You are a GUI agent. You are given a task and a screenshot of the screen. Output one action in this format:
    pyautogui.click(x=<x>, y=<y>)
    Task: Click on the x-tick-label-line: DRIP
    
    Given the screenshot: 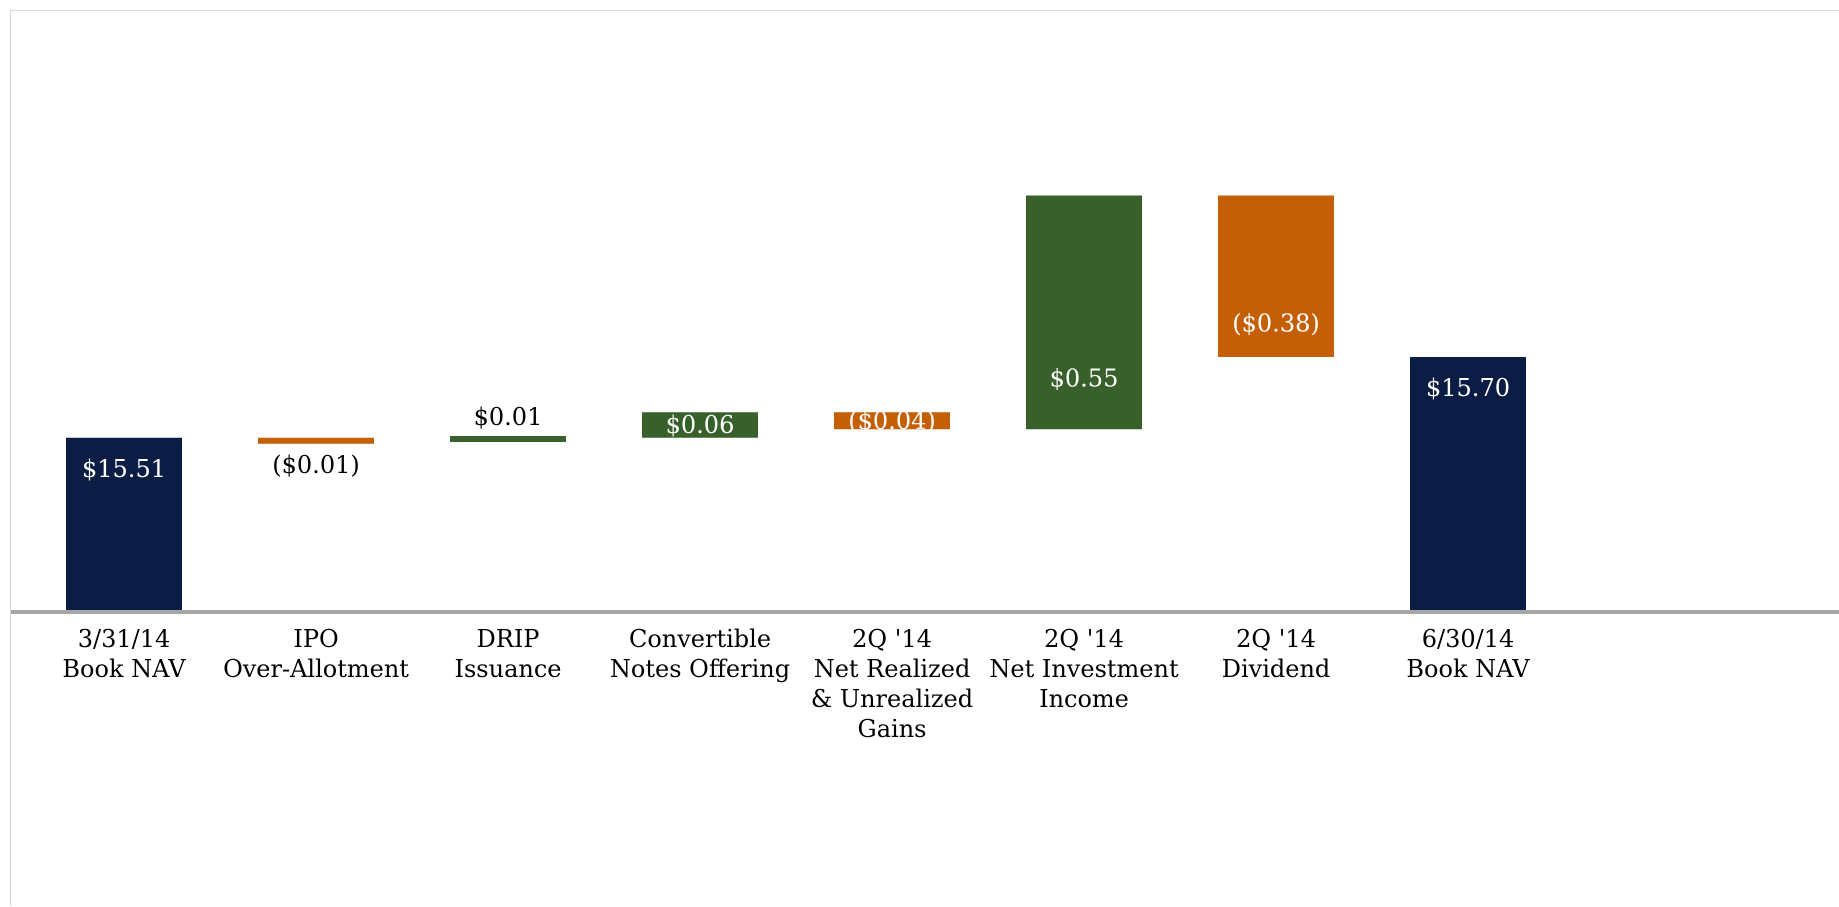 What is the action you would take?
    pyautogui.click(x=508, y=639)
    